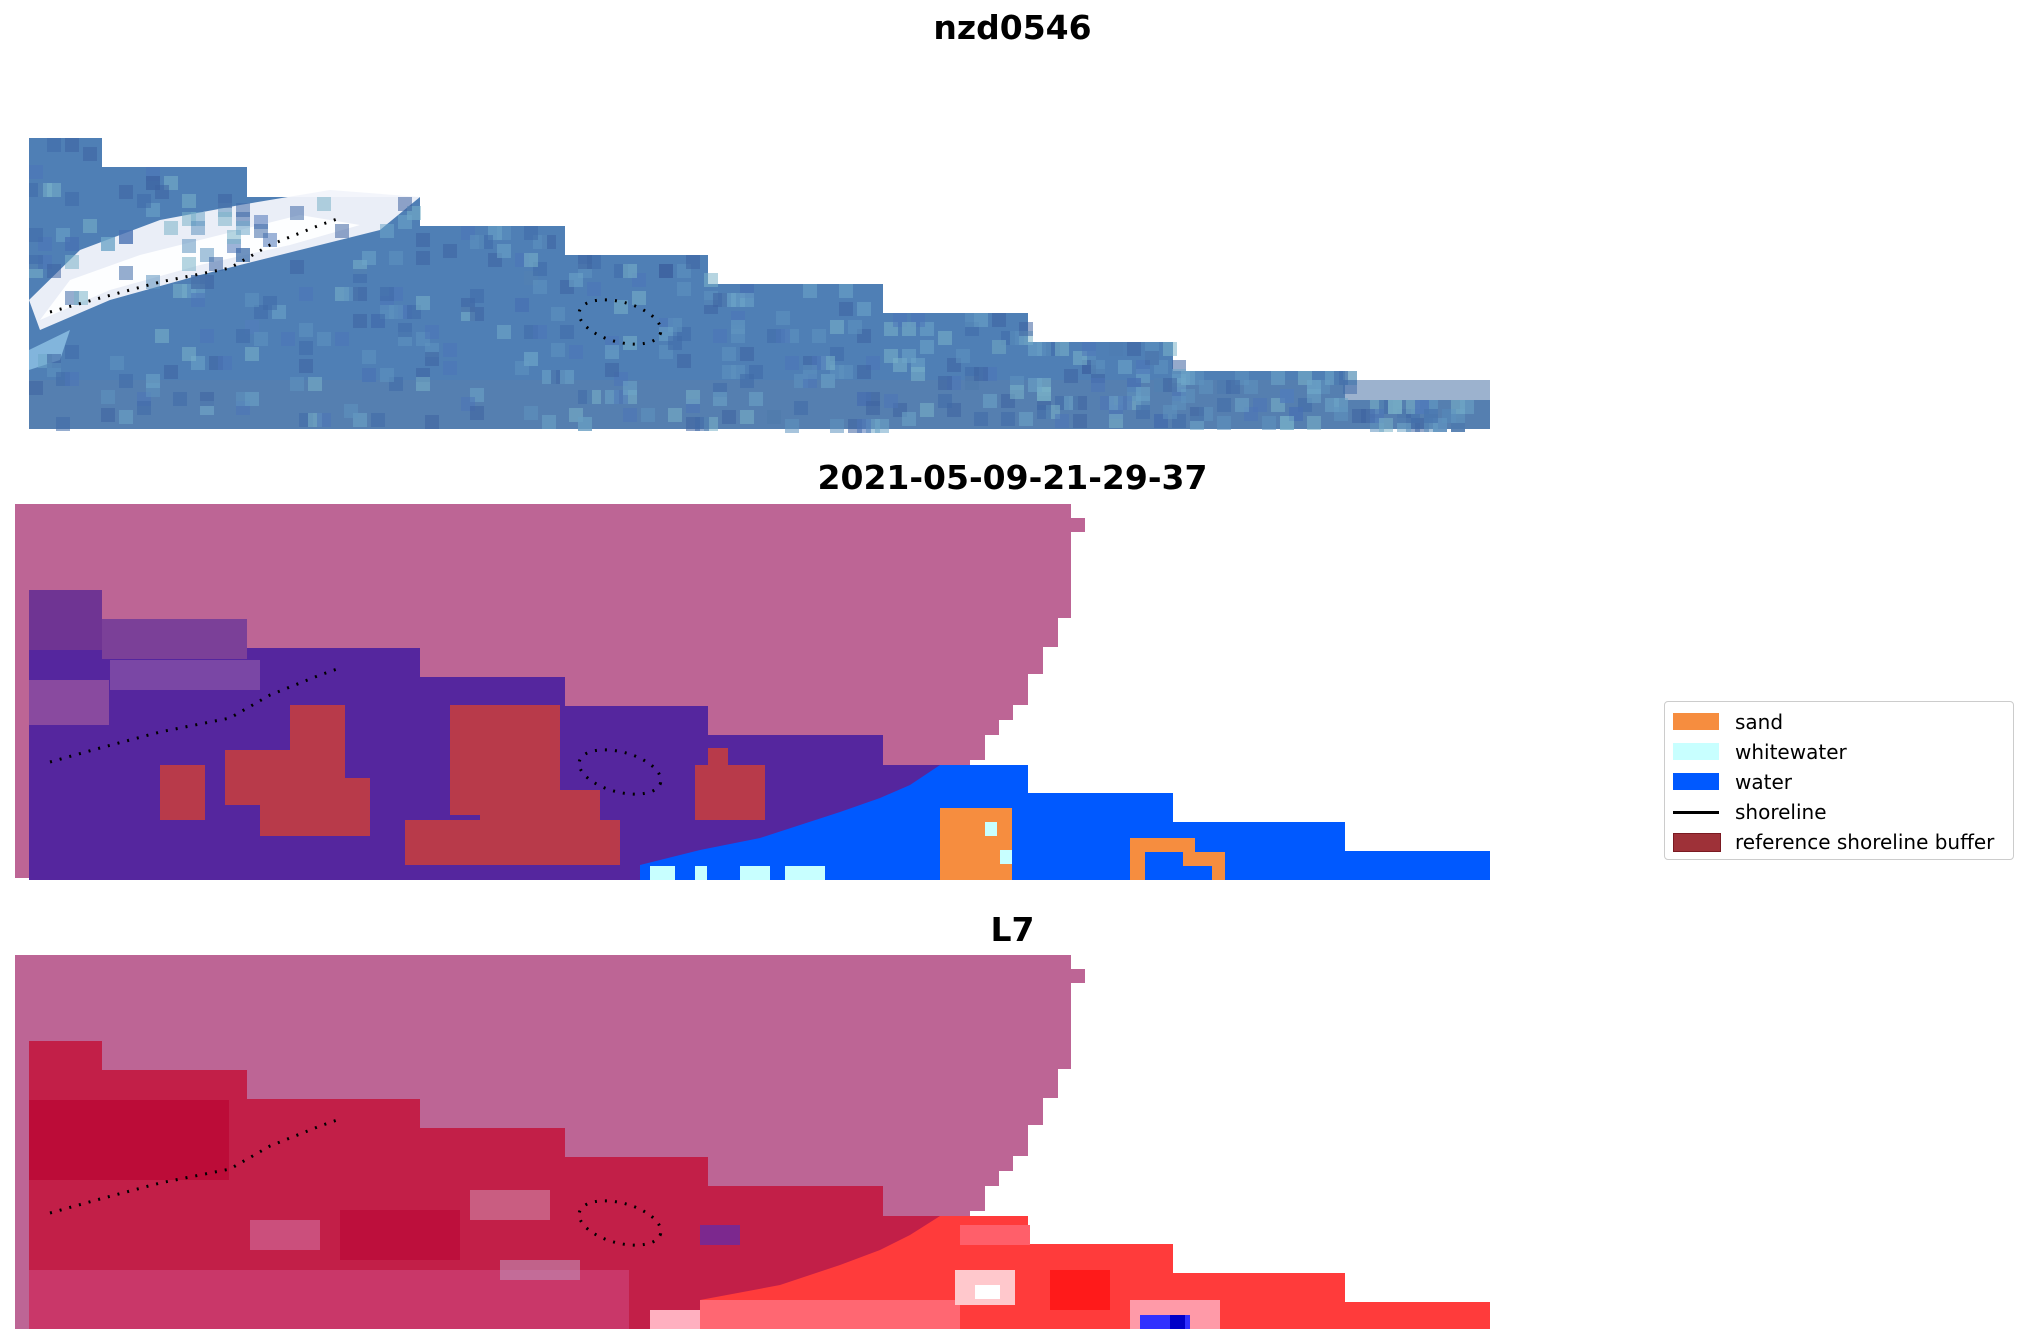 The image size is (2025, 1337). Describe the element at coordinates (195, 1166) in the screenshot. I see `shoreline-index` at that location.